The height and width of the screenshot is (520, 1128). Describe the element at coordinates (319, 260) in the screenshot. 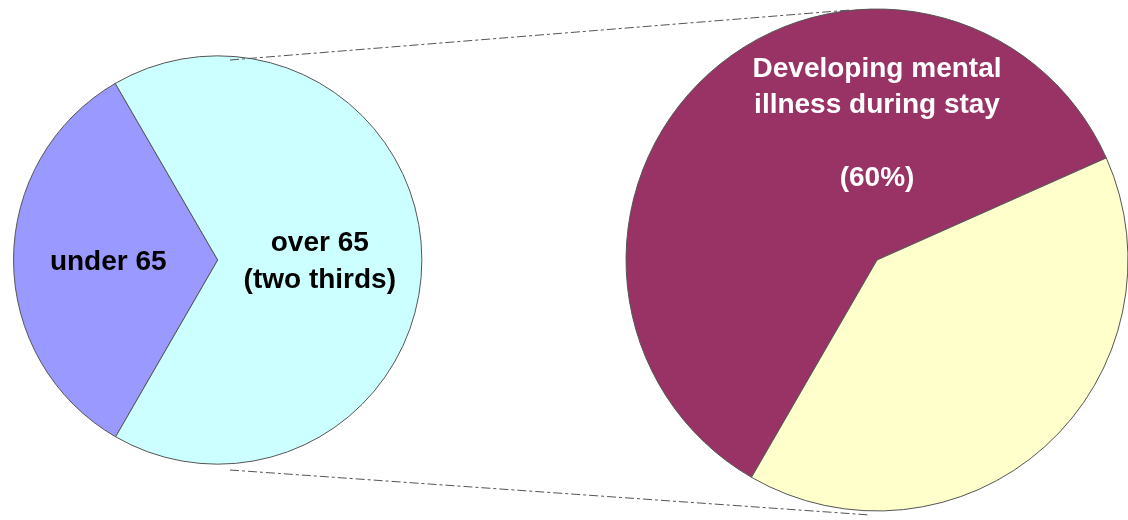

I see `slice-label: over 65 (two thirds)` at that location.